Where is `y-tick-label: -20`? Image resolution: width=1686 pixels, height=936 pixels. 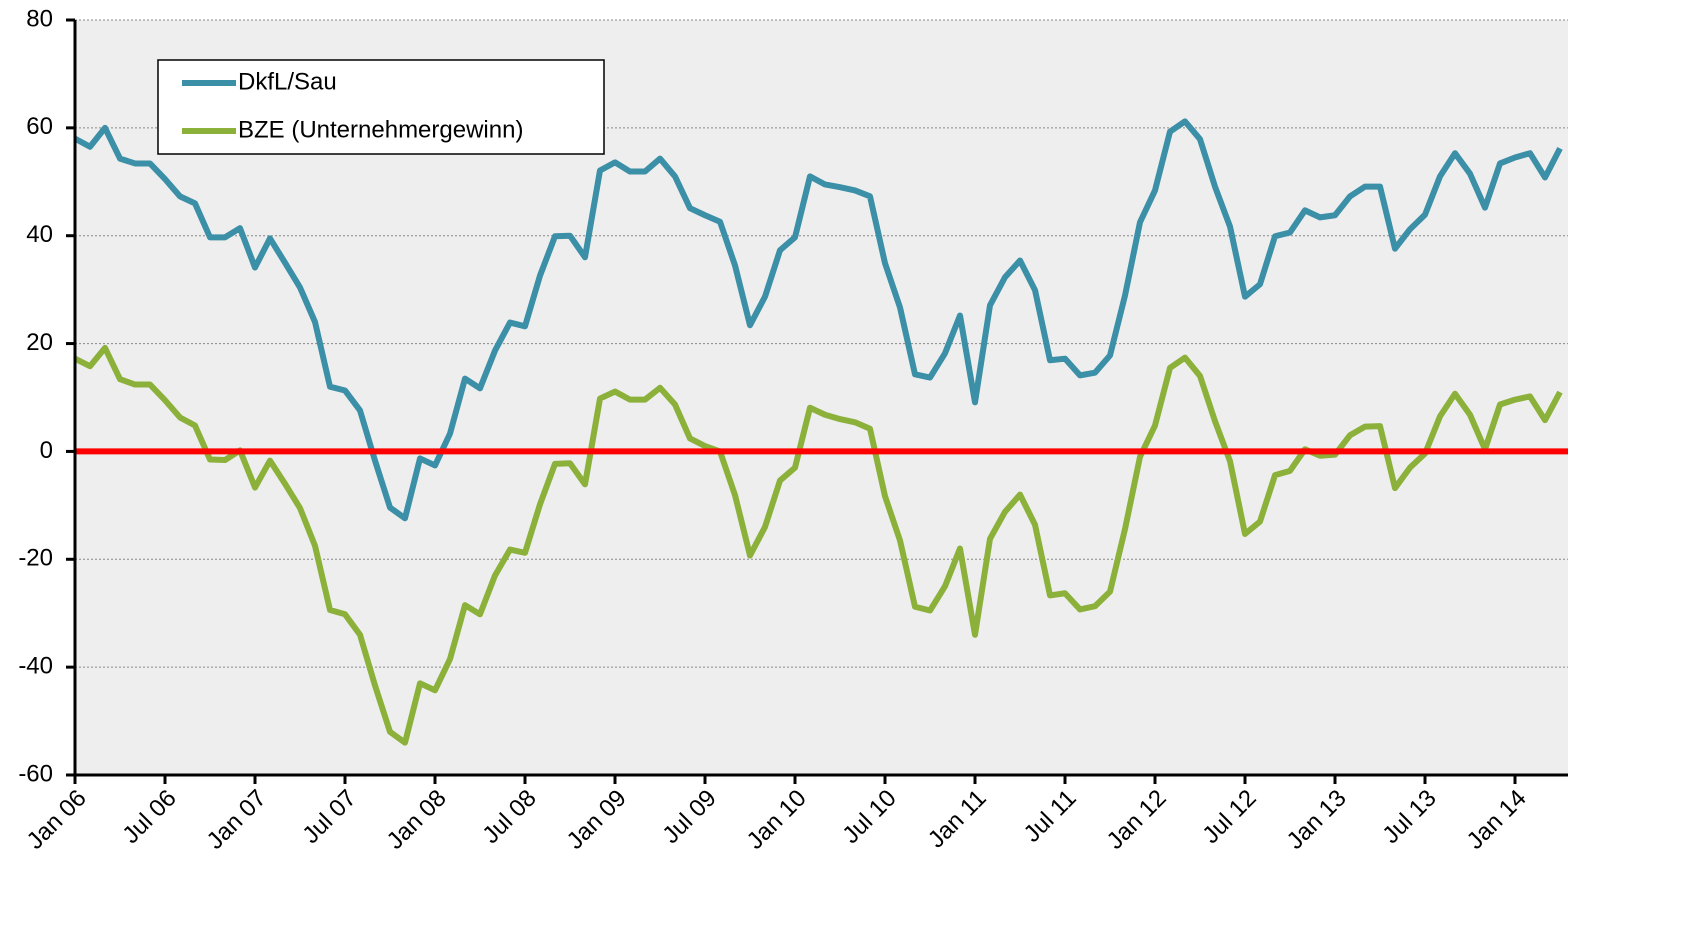 y-tick-label: -20 is located at coordinates (35, 558).